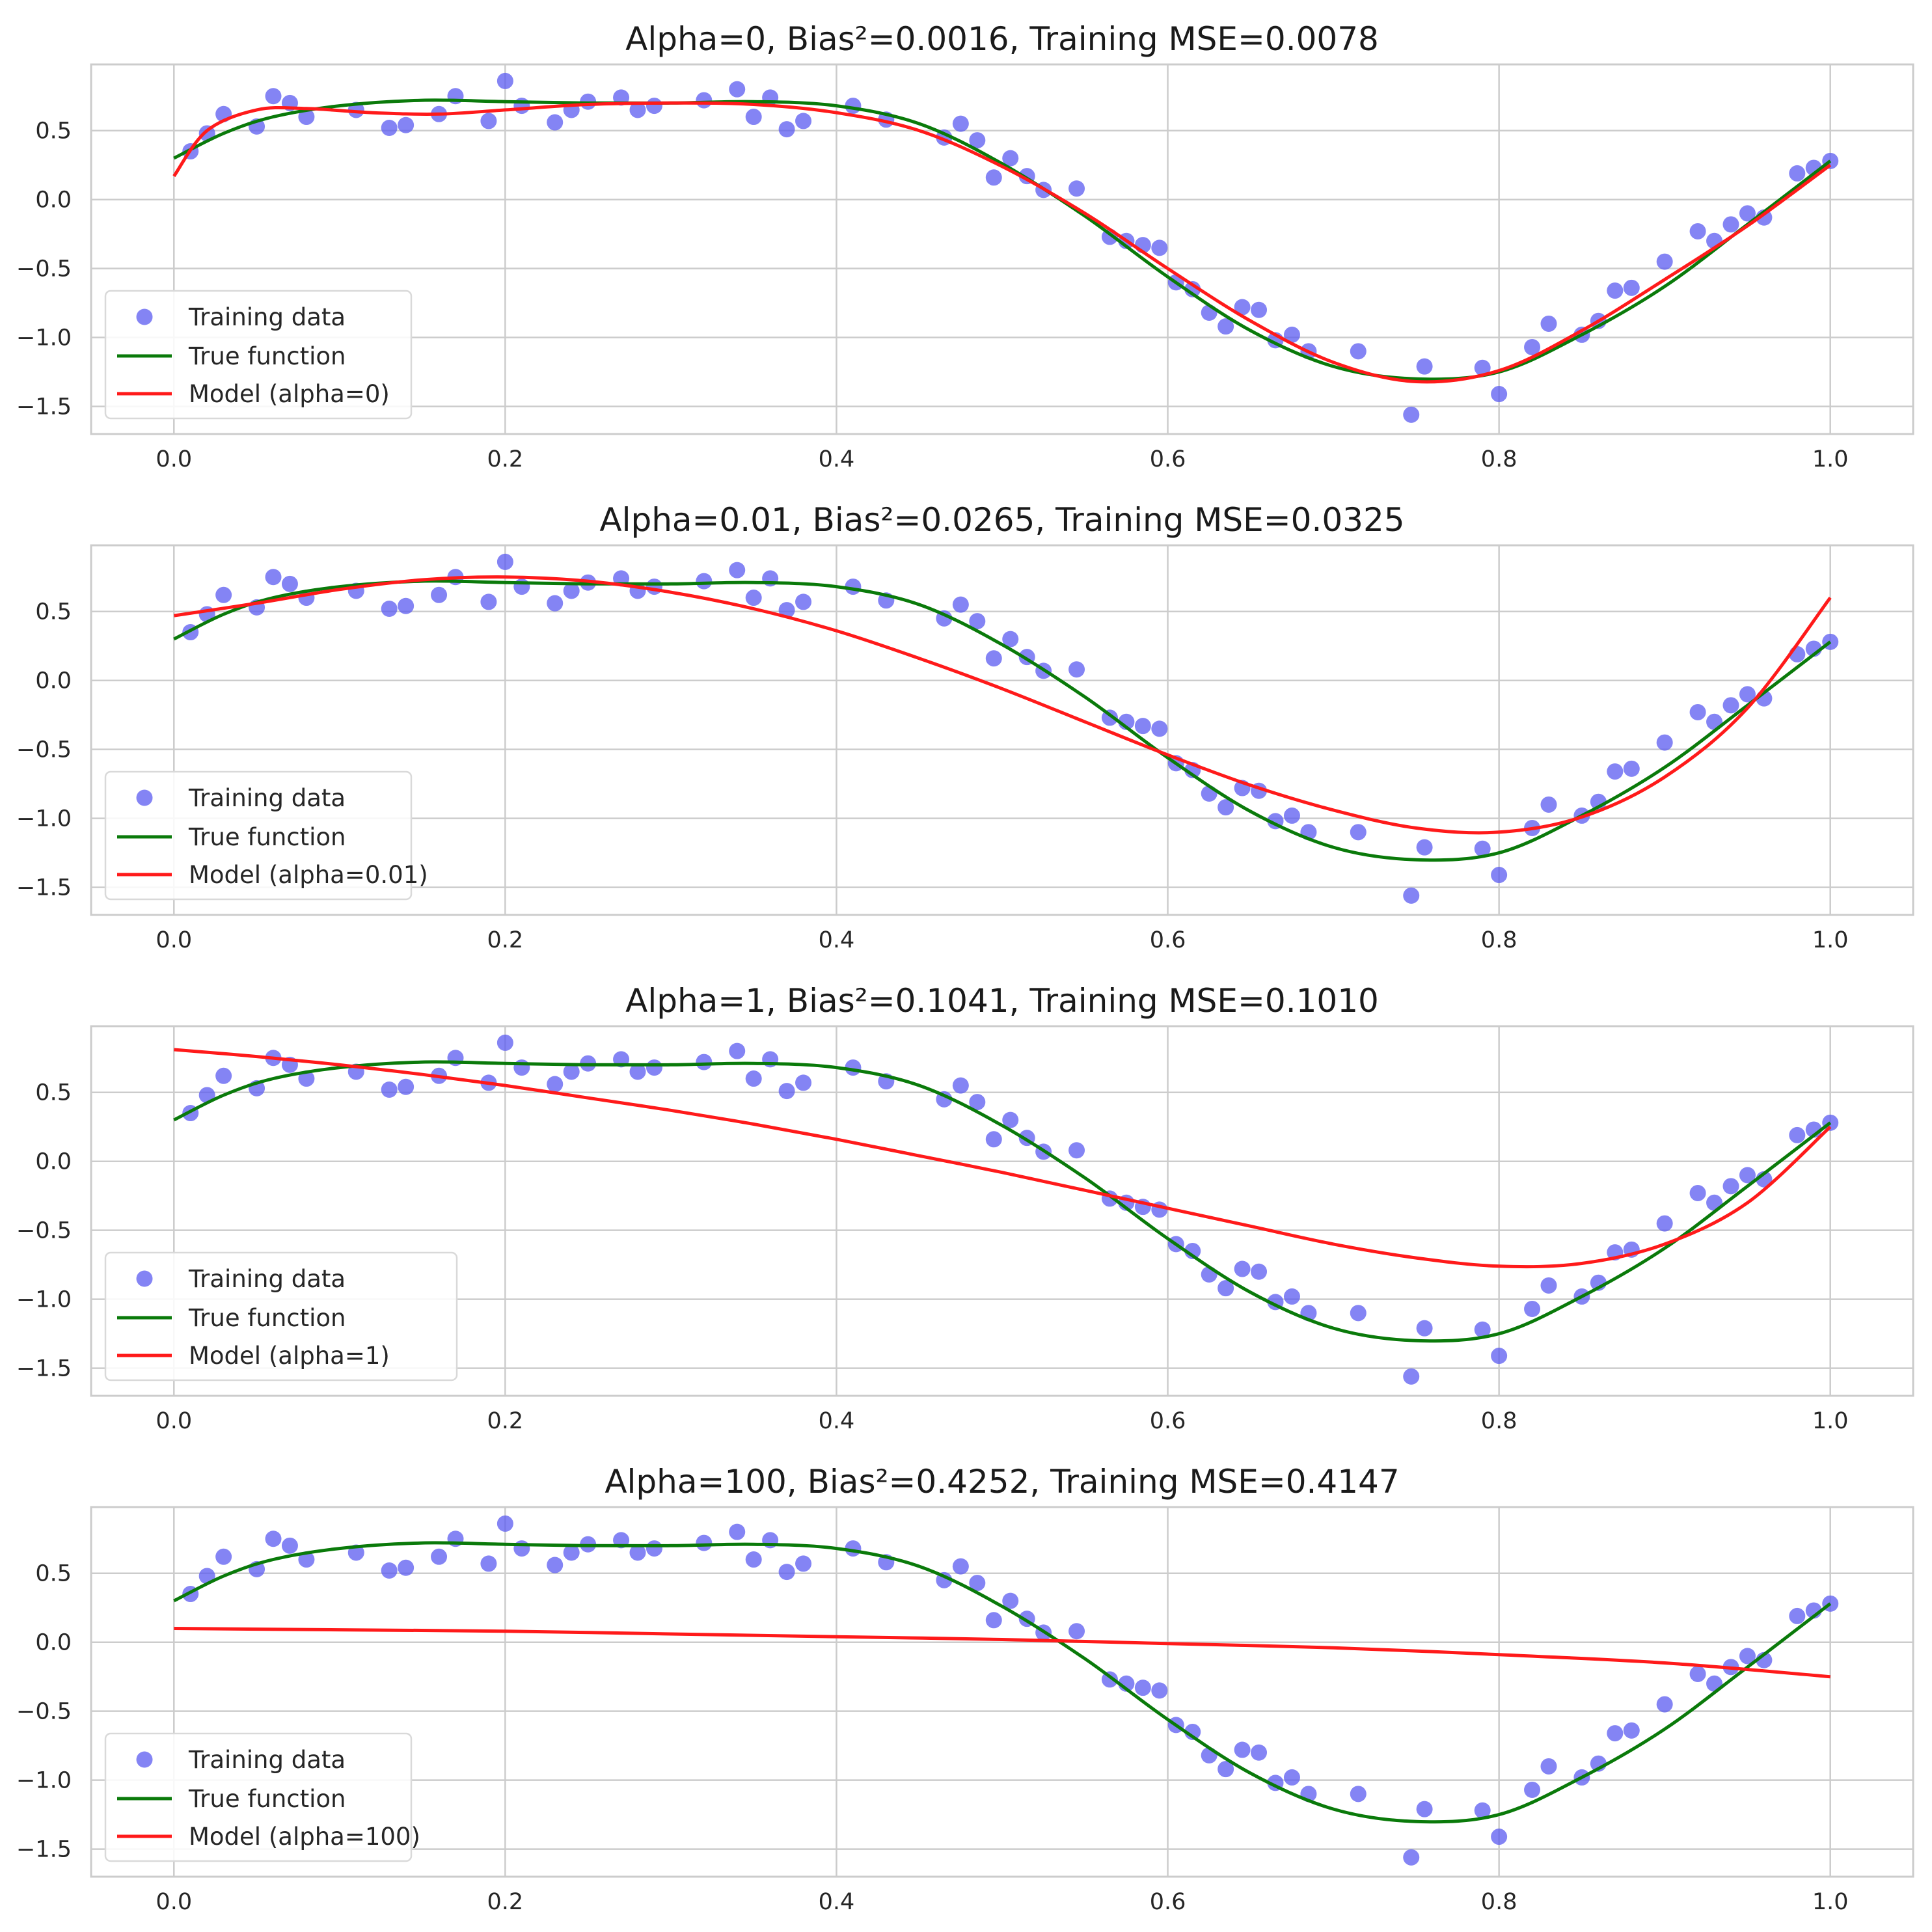  Describe the element at coordinates (308, 875) in the screenshot. I see `legend-label: Model (alpha=0.01)` at that location.